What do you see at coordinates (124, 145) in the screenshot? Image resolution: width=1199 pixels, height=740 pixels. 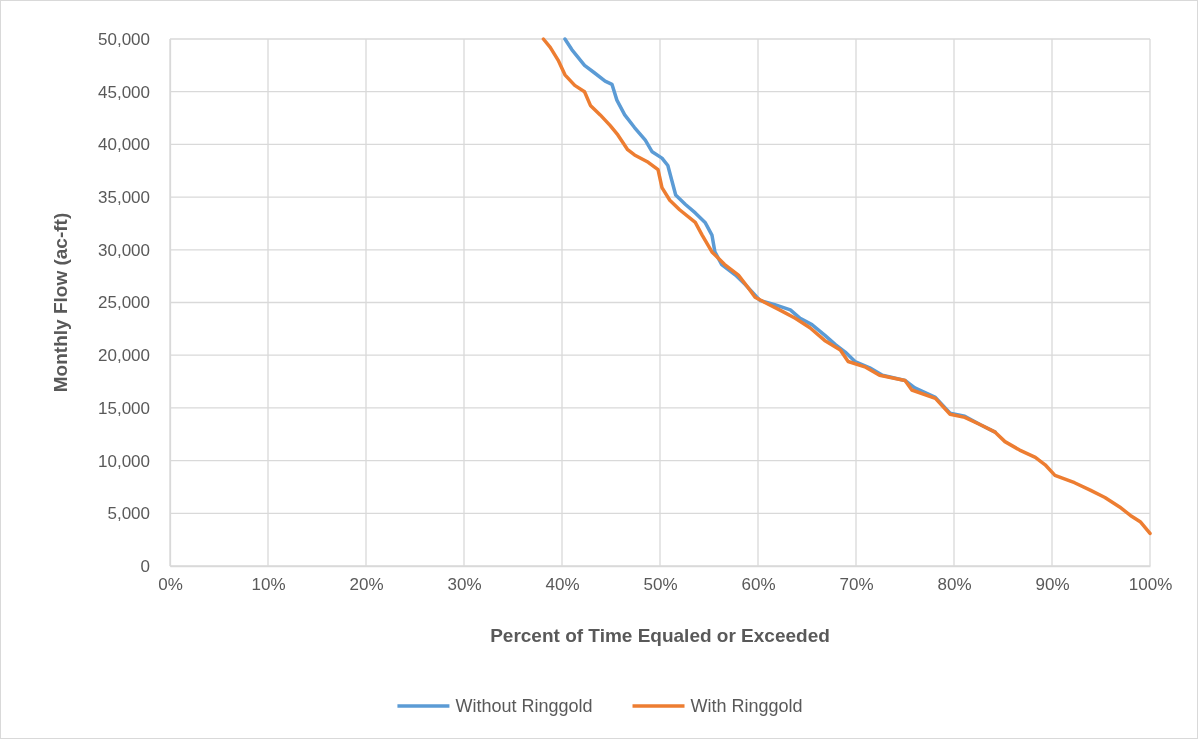 I see `y-tick-label: 40,000` at bounding box center [124, 145].